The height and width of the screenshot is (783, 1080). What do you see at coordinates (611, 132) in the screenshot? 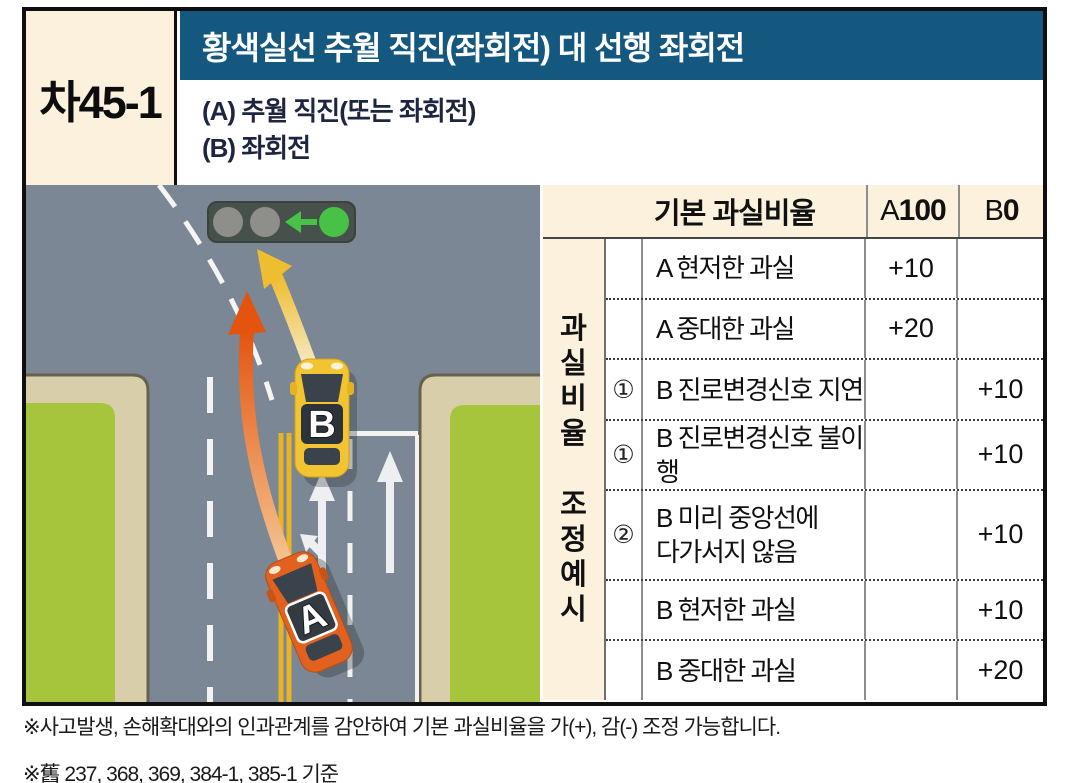
I see `vehicle-descriptions: (A) 추월 직진(또는 좌회전) (B) 좌회전` at bounding box center [611, 132].